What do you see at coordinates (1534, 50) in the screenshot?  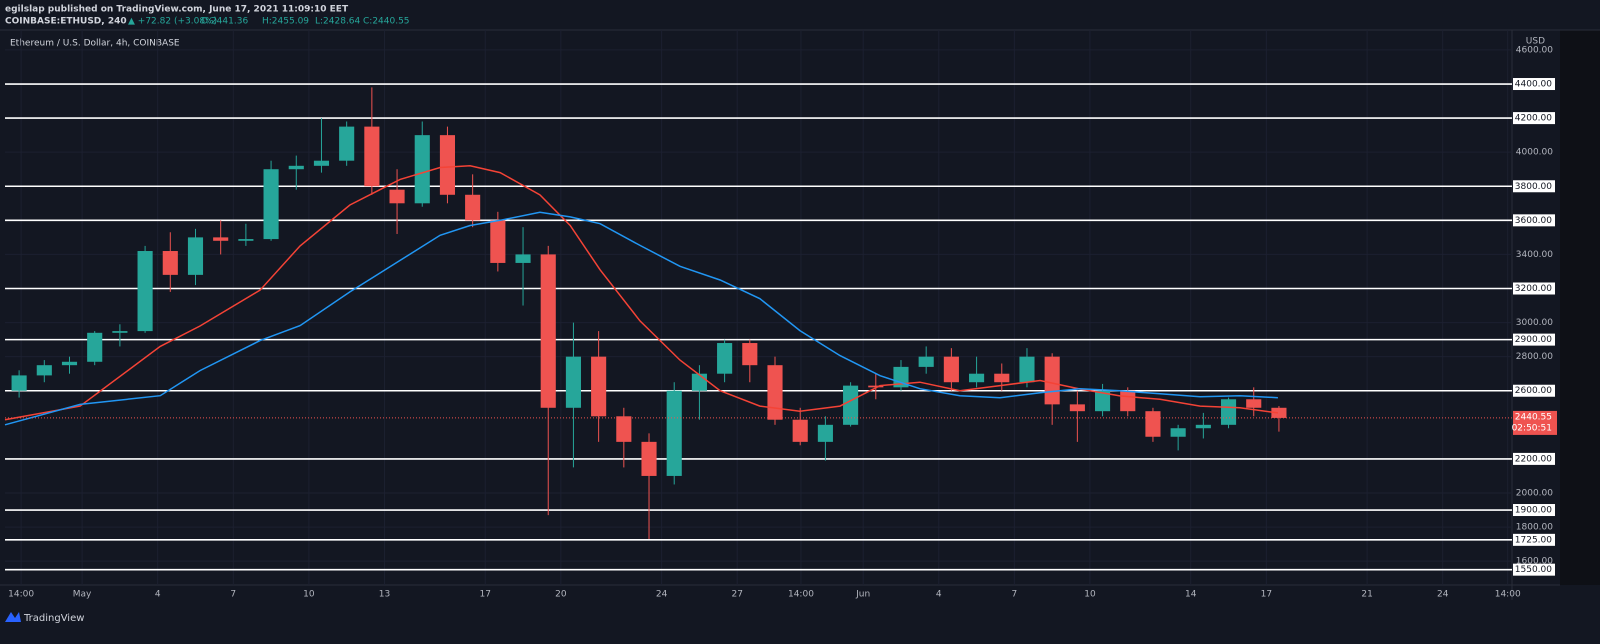 I see `y-tick-label: 4600.00` at bounding box center [1534, 50].